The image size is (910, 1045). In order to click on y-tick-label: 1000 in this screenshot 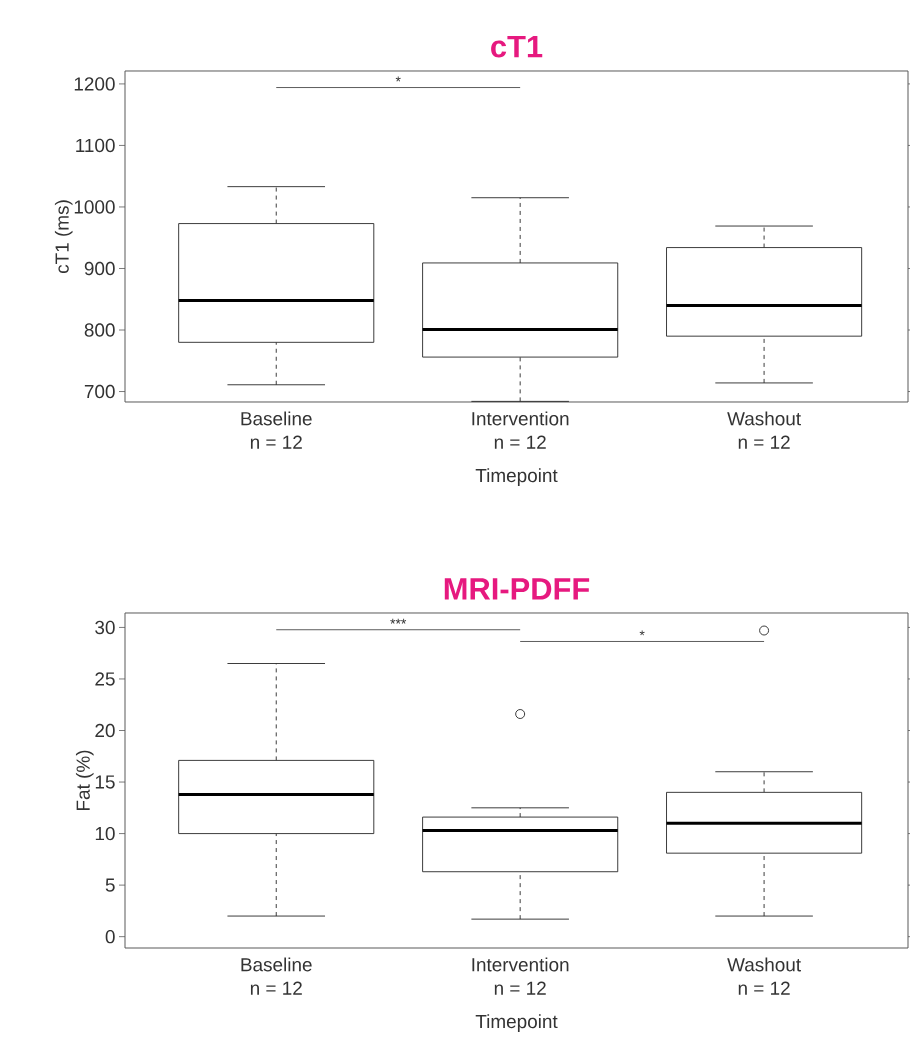, I will do `click(94, 207)`.